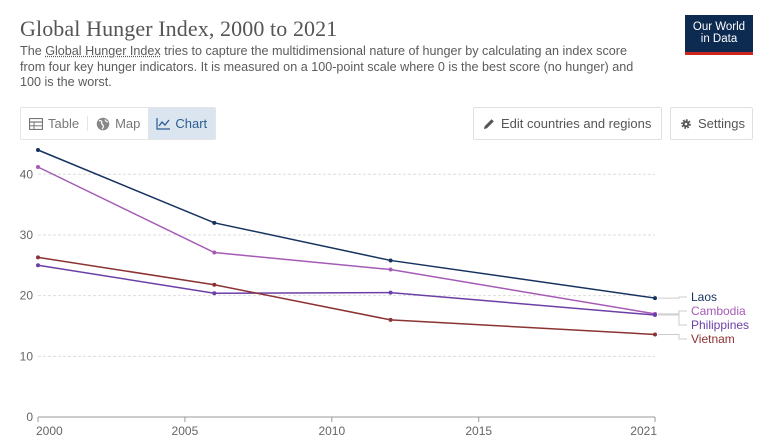 The image size is (777, 443). What do you see at coordinates (27, 296) in the screenshot?
I see `y-tick-label: 20` at bounding box center [27, 296].